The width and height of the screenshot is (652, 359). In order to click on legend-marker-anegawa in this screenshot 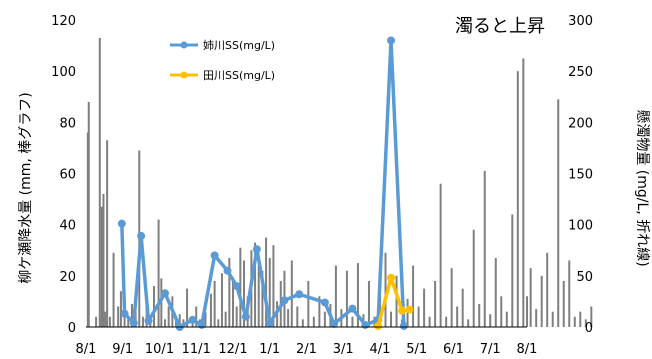, I will do `click(184, 45)`.